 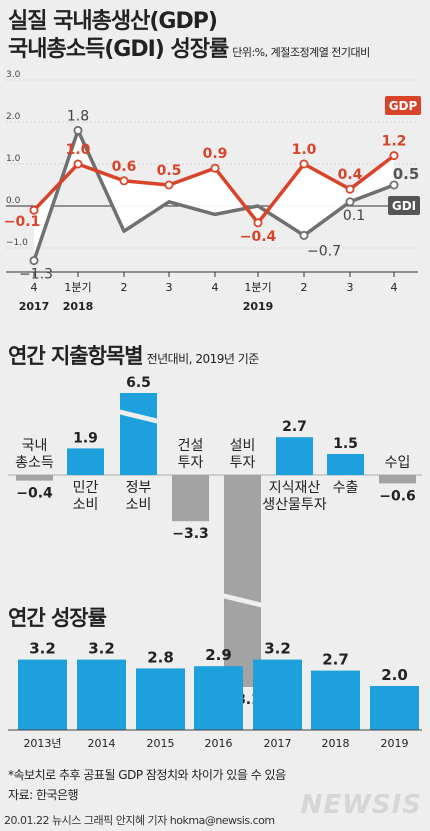 I want to click on bar-category-label: 수출, so click(x=346, y=488).